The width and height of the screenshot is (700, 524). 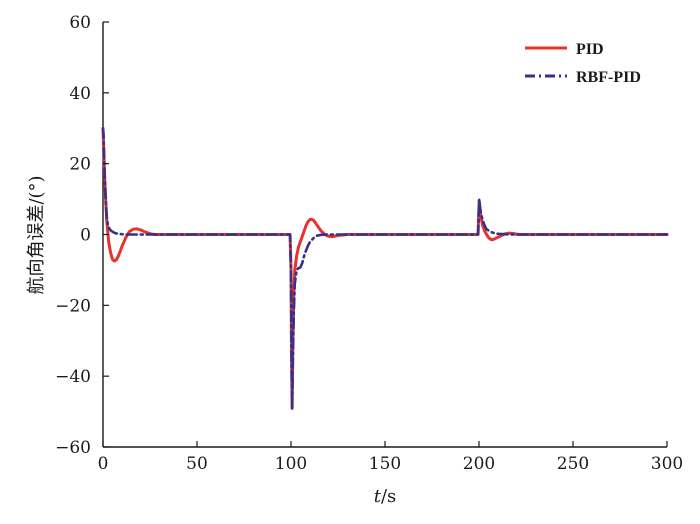 I want to click on legend-label-rbf-pid: RBF-PID, so click(x=608, y=77).